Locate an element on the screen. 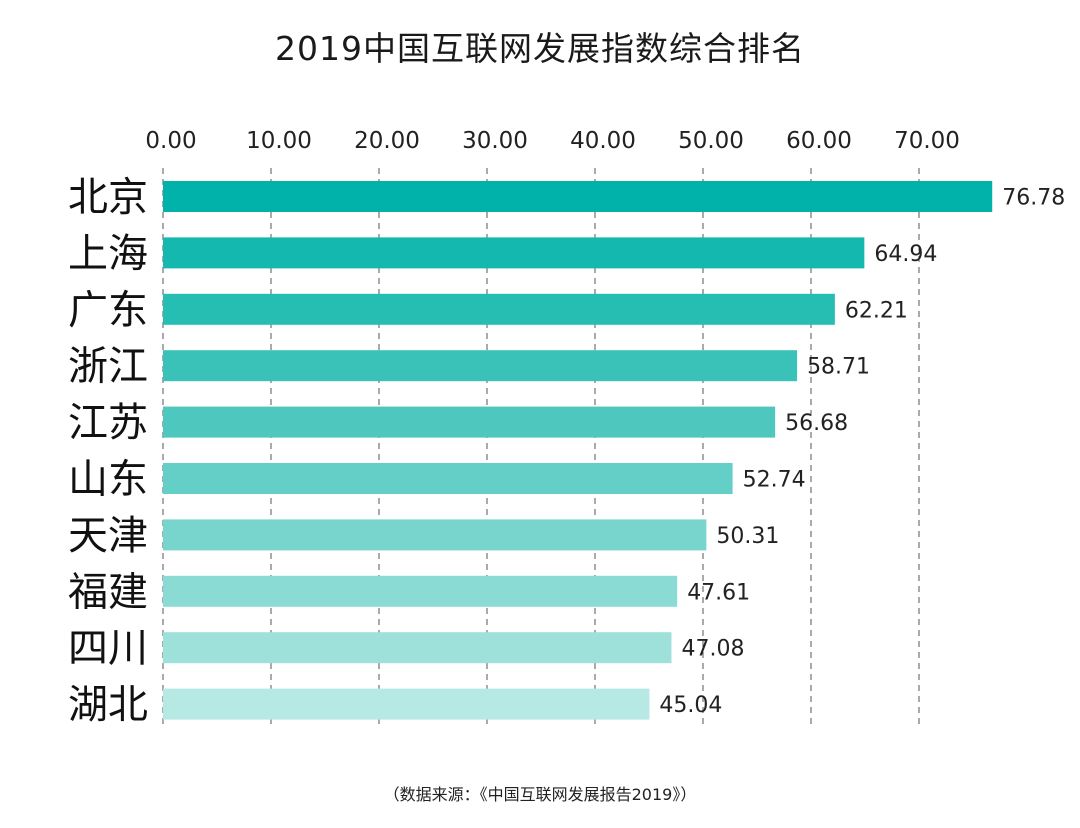 The width and height of the screenshot is (1080, 828). value-label: 47.61 is located at coordinates (718, 592).